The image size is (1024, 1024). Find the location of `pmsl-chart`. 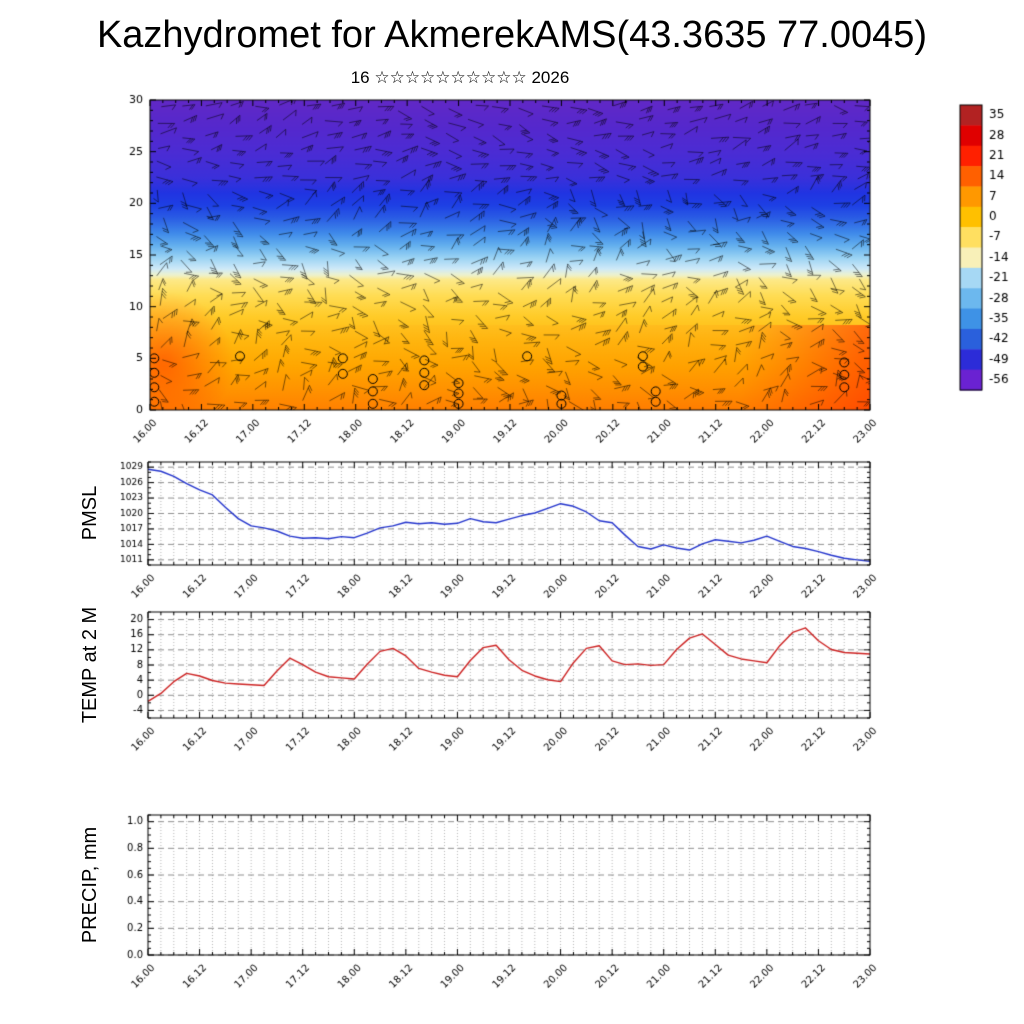

pmsl-chart is located at coordinates (512, 526).